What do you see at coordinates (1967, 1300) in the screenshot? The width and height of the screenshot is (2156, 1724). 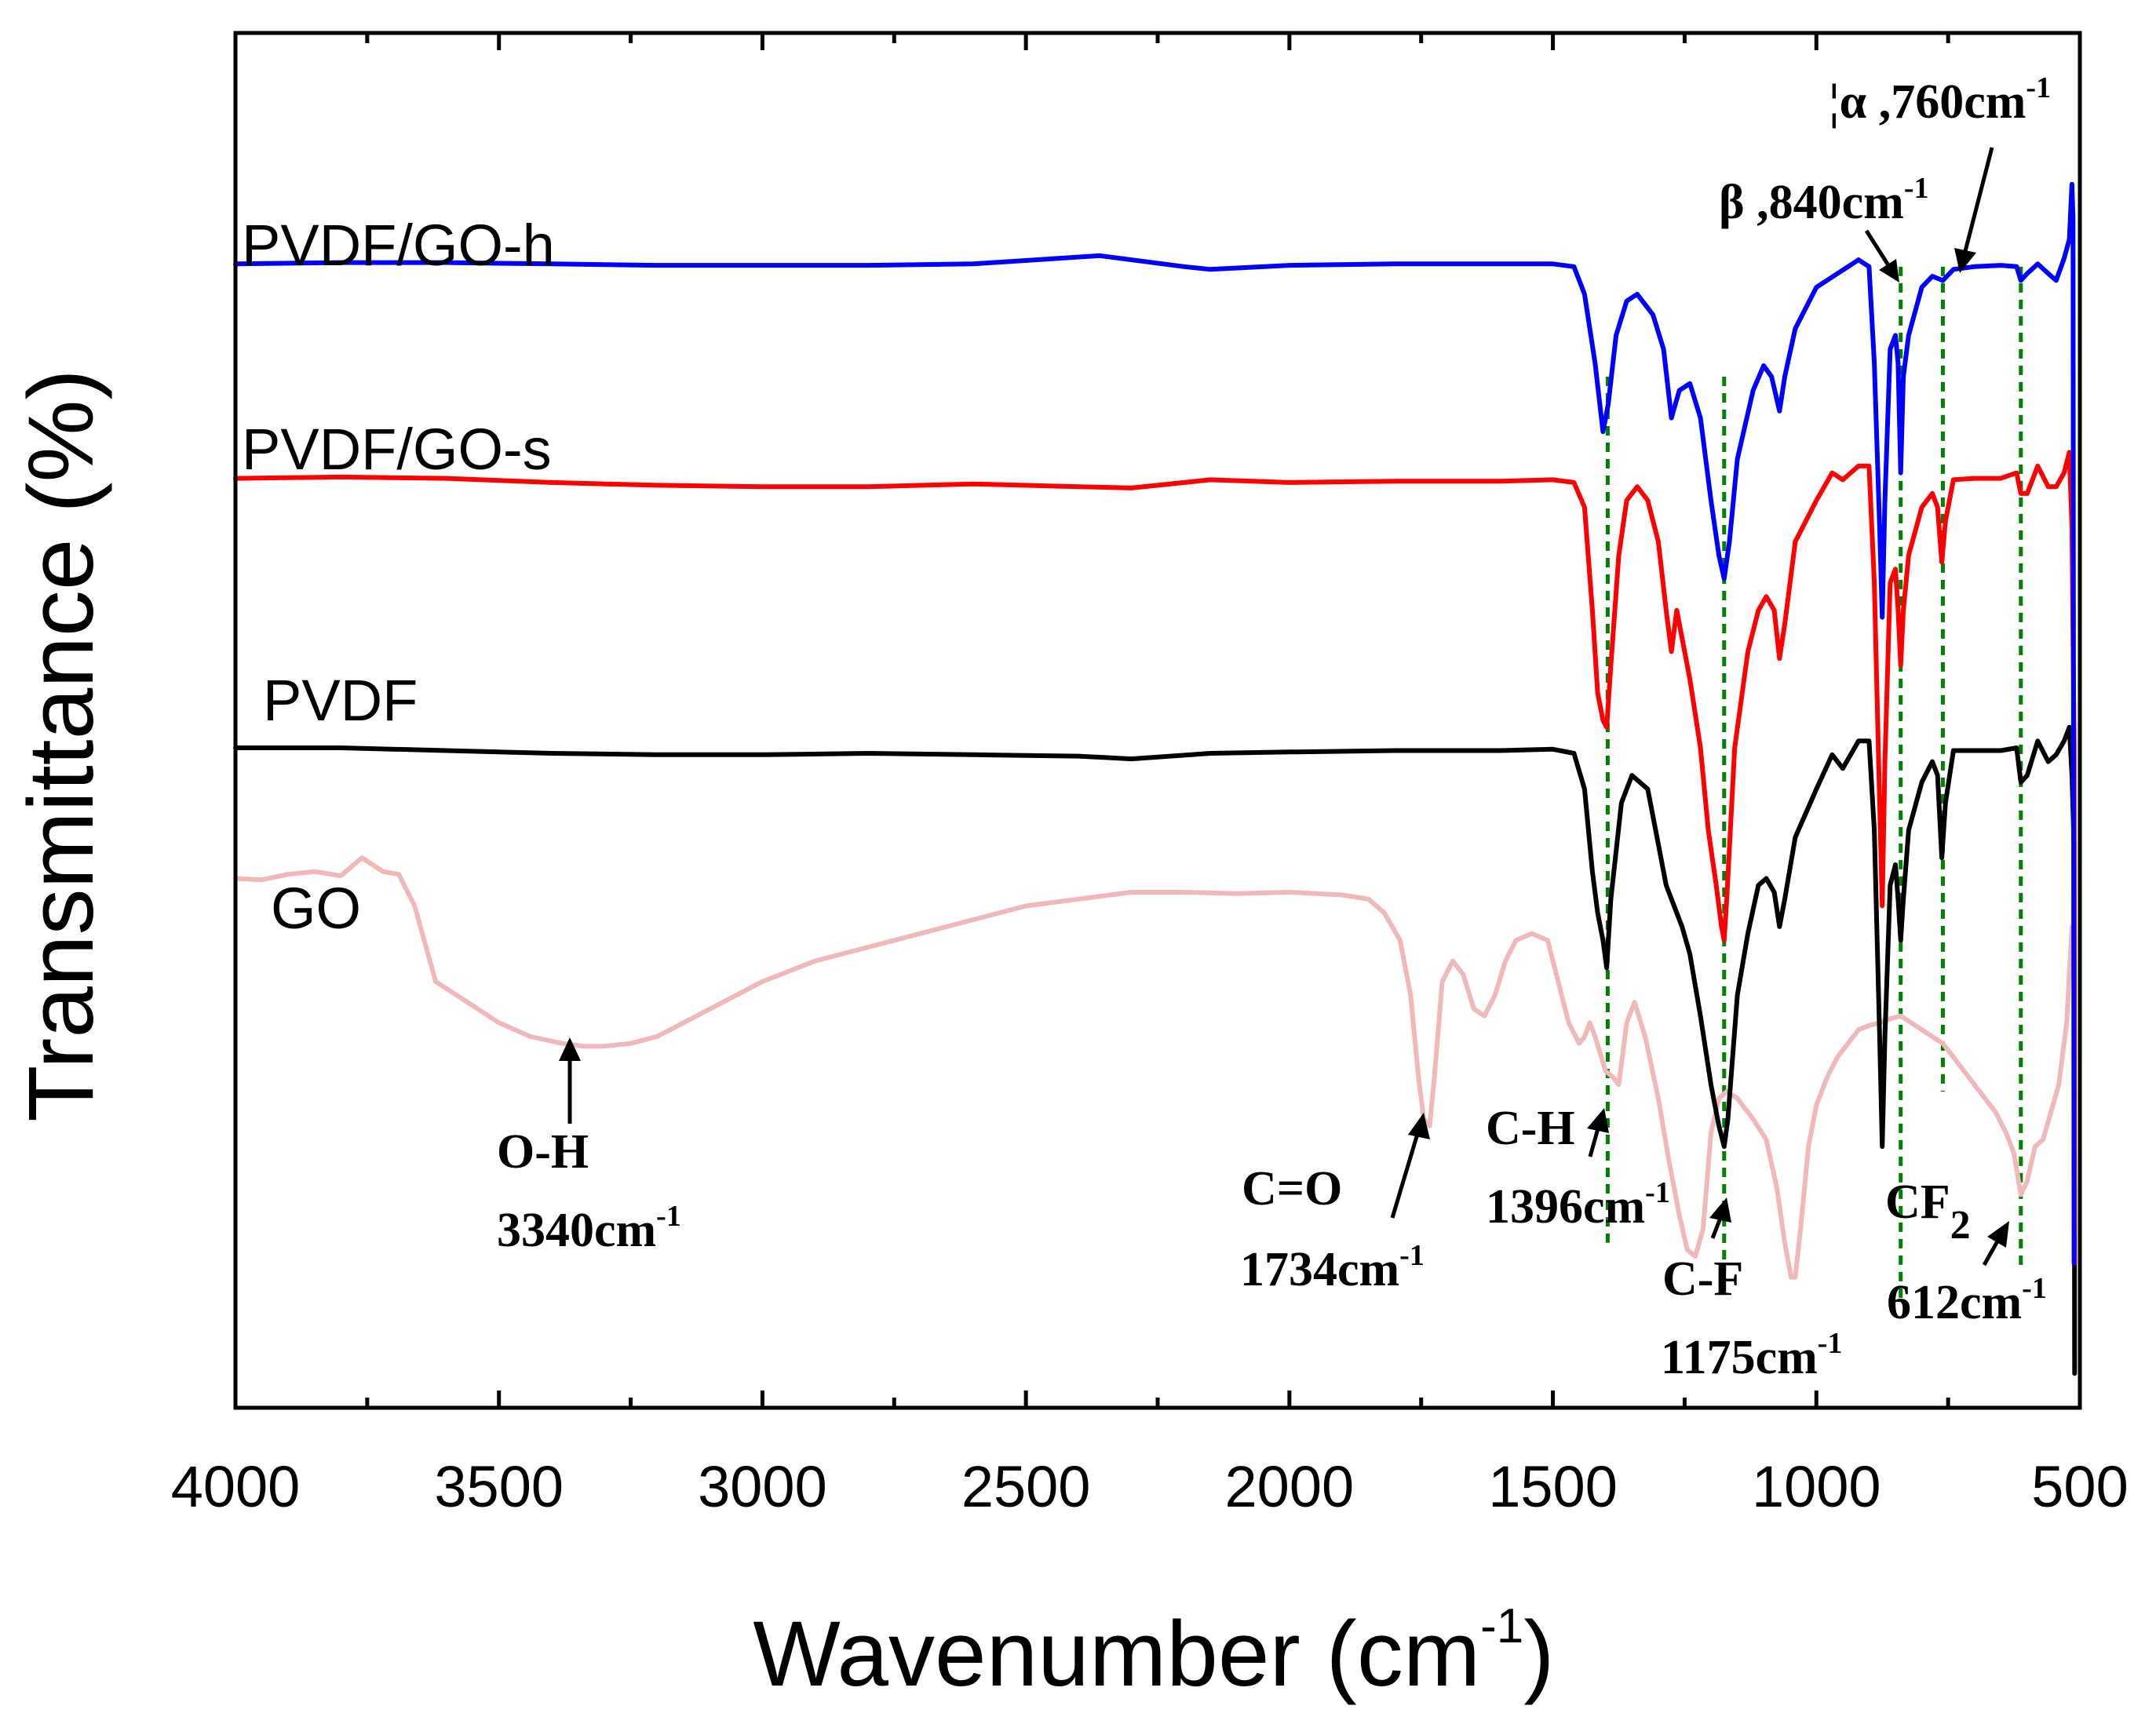 I see `annotation-cf2-value: 612cm-1` at bounding box center [1967, 1300].